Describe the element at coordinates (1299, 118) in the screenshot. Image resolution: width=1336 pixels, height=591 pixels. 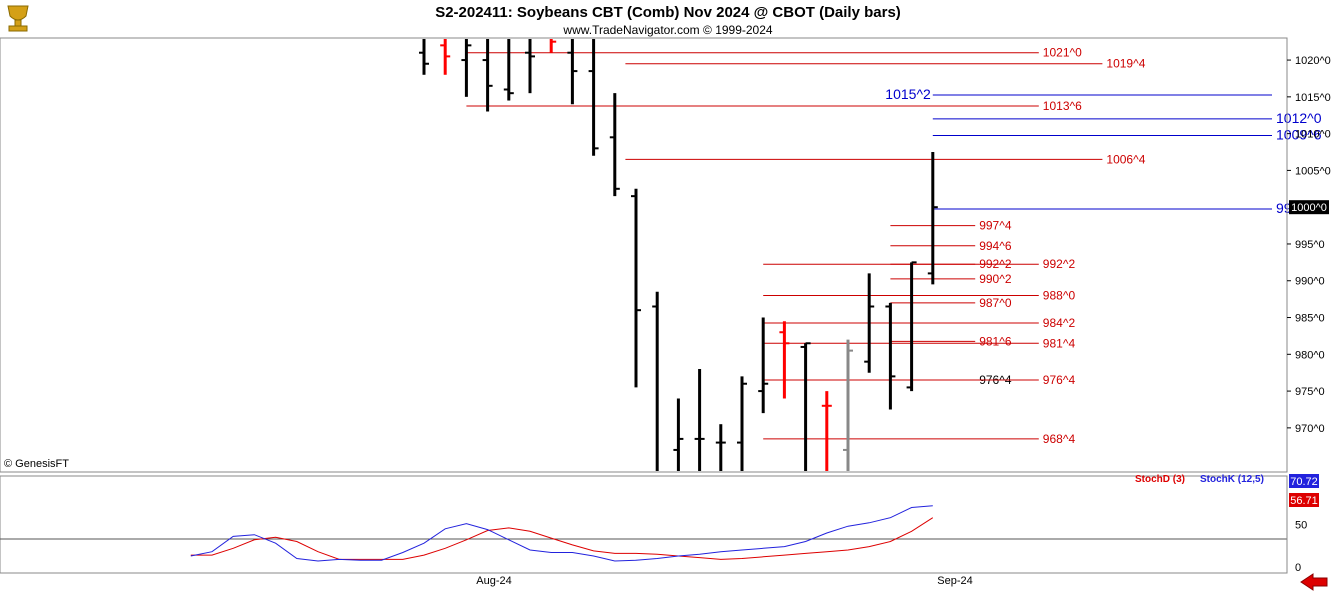
I see `level-label: 1012^0` at that location.